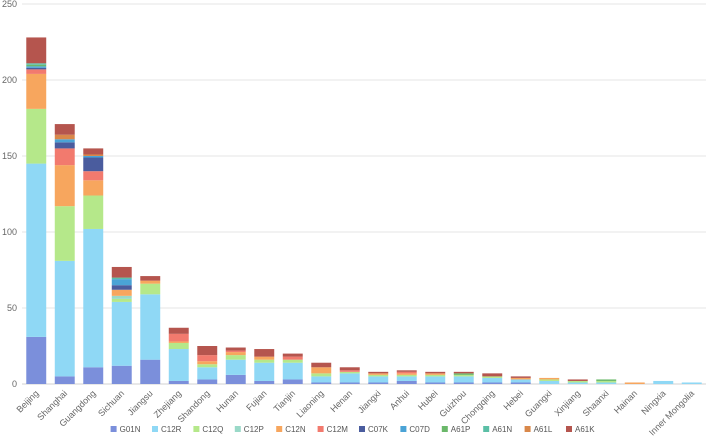 Image resolution: width=708 pixels, height=436 pixels. I want to click on y-tick-label: 250, so click(9, 4).